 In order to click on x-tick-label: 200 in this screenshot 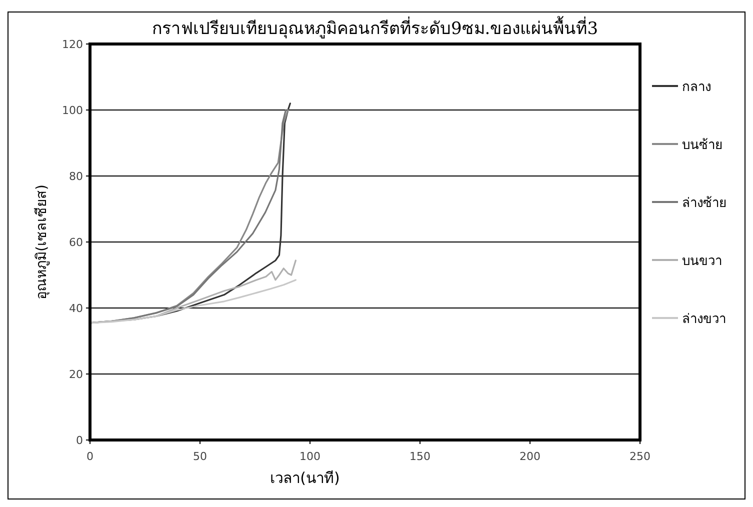, I will do `click(530, 456)`.